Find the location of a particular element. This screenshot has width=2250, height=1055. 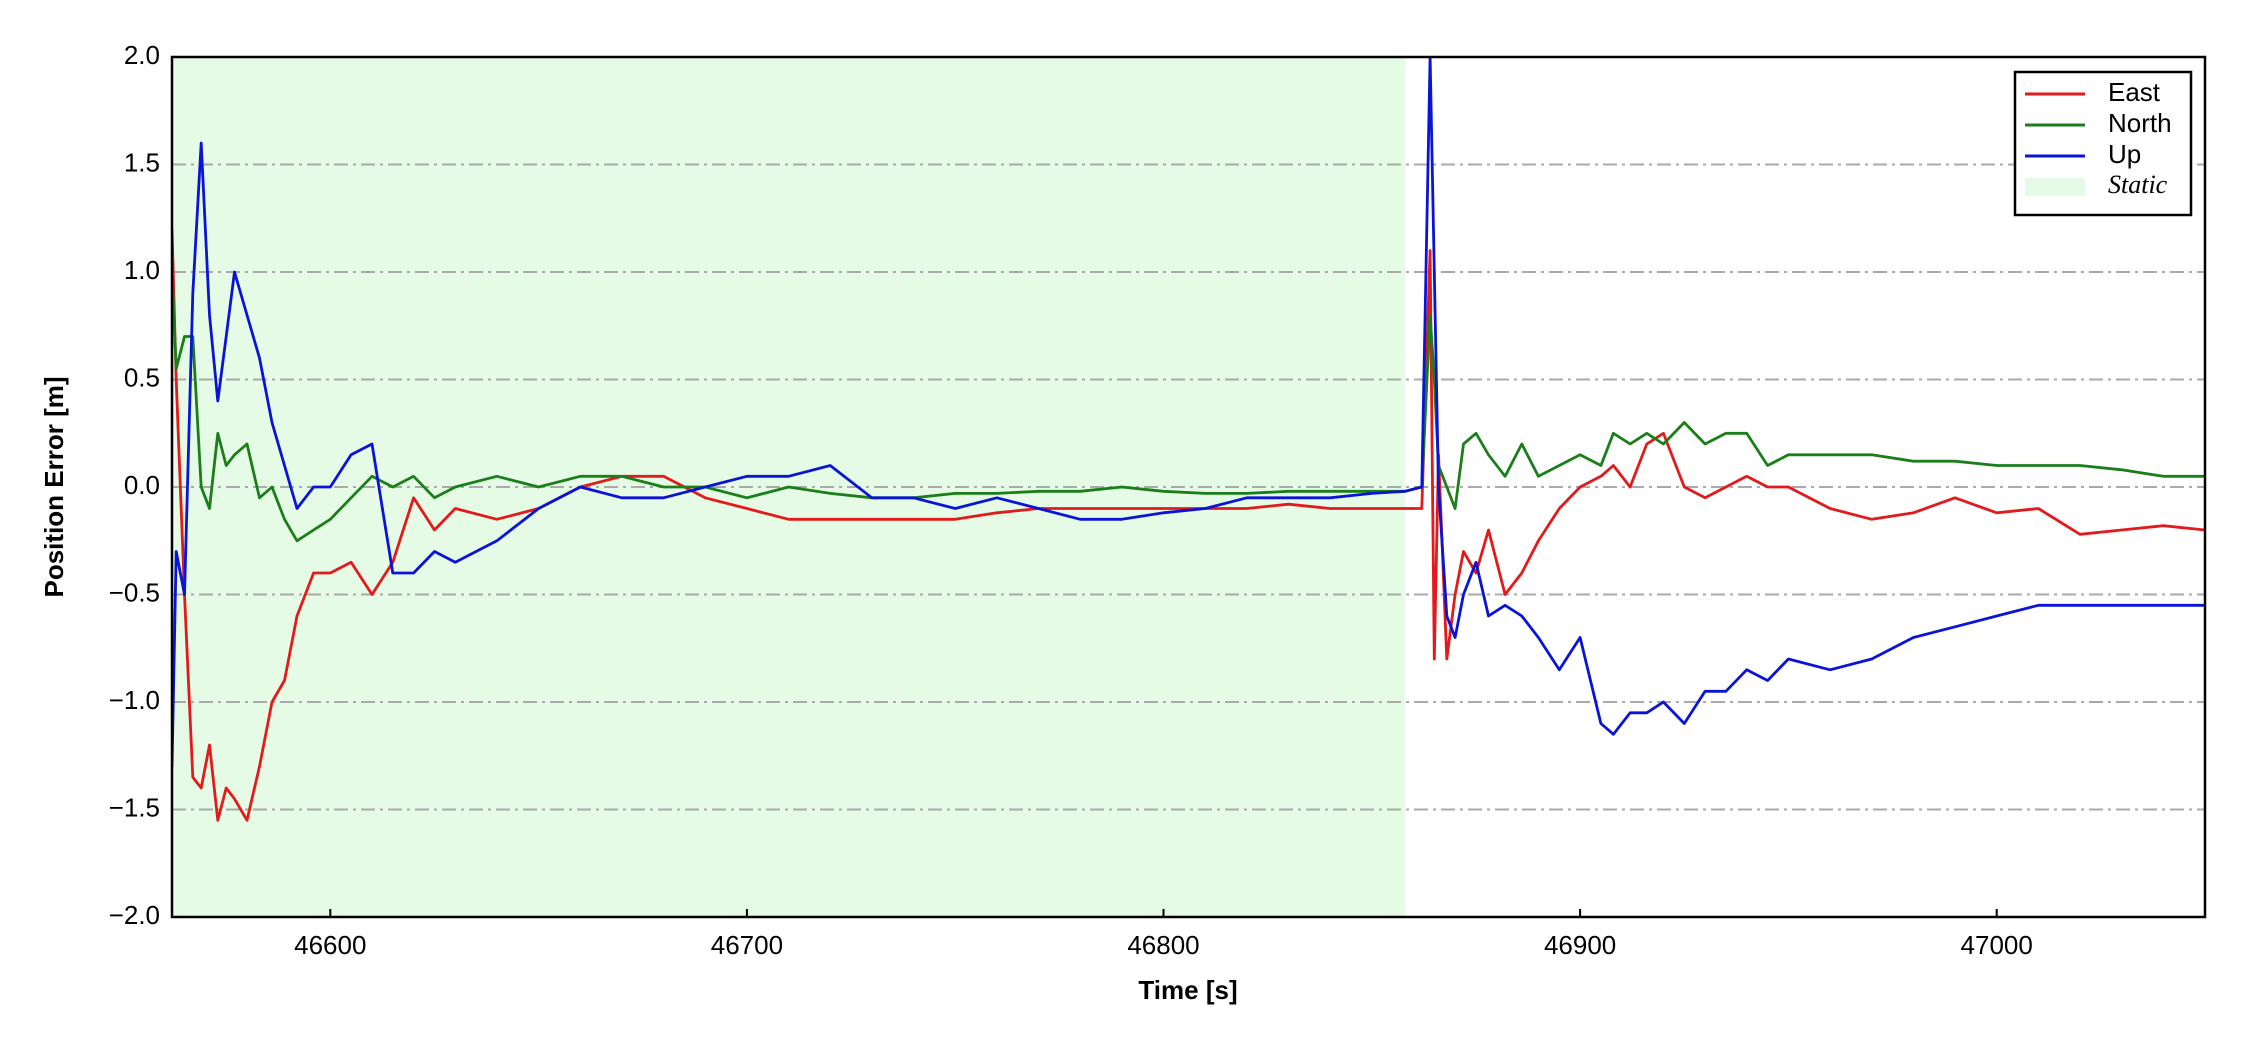

x-axis-label: Time [s] is located at coordinates (1187, 990).